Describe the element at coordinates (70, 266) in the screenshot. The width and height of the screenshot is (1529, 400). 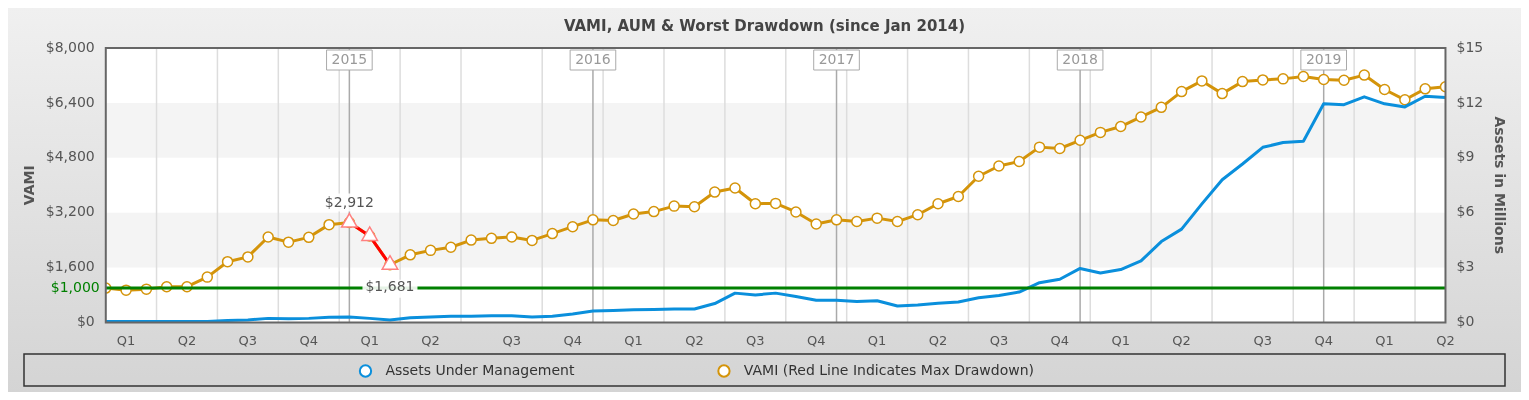
I see `y-tick-label: $1,600` at that location.